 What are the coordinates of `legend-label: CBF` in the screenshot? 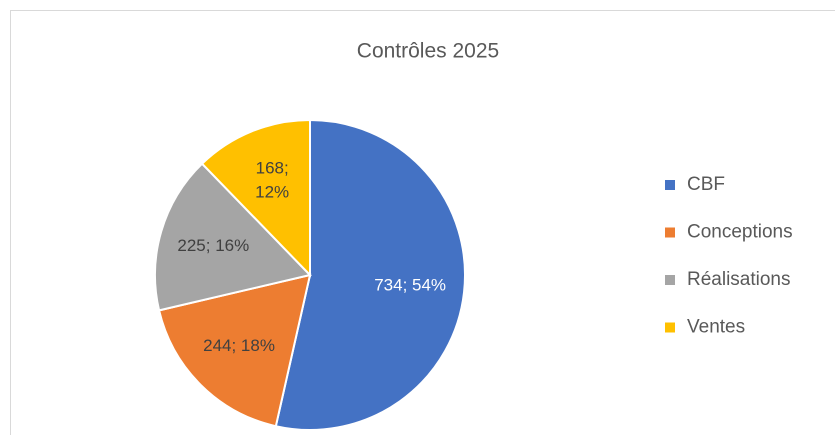 It's located at (706, 184).